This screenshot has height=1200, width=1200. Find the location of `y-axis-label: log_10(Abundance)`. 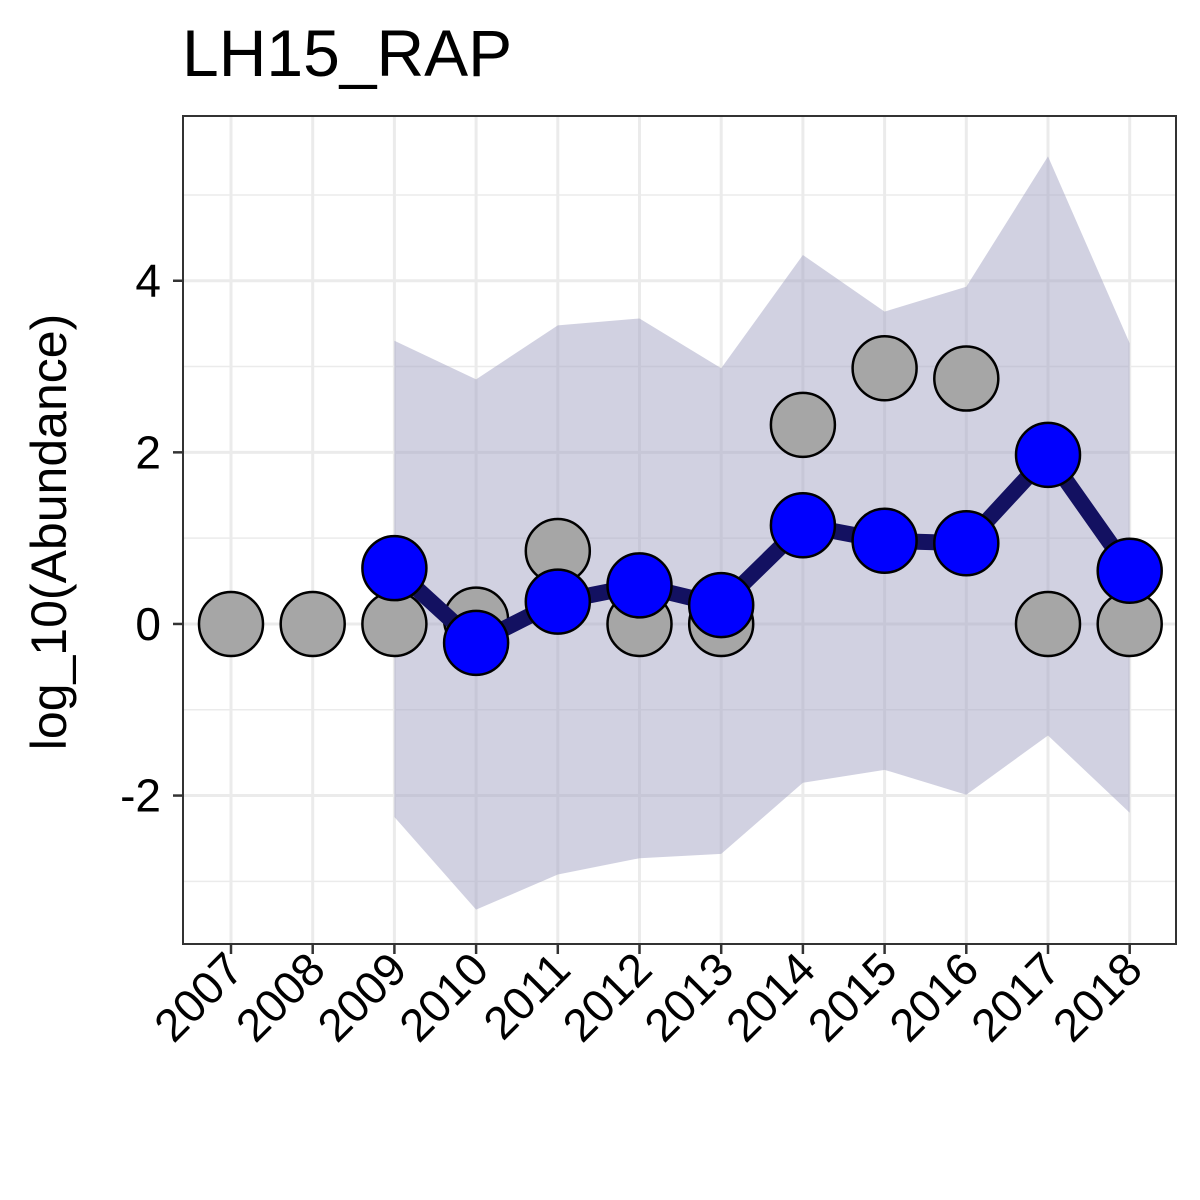

y-axis-label: log_10(Abundance) is located at coordinates (49, 532).